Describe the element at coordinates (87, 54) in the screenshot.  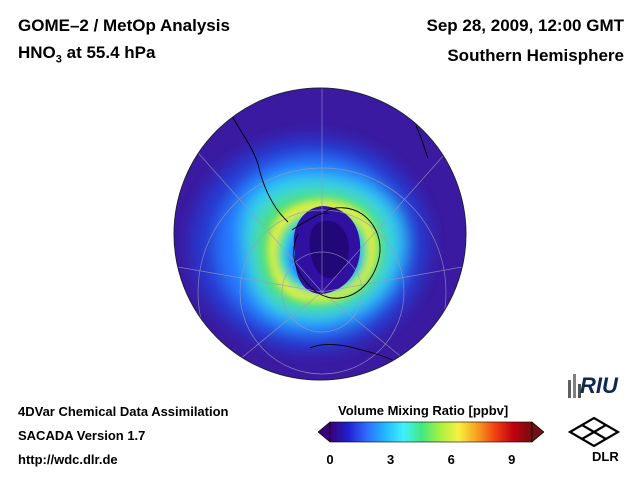
I see `species-title: HNO3 at 55.4 hPa` at that location.